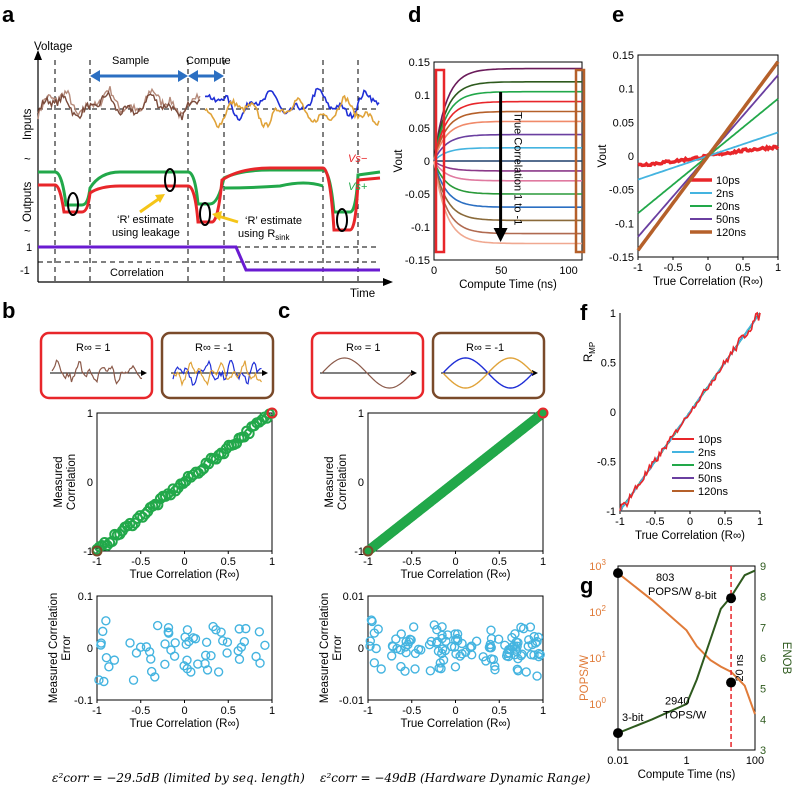 The image size is (793, 796). What do you see at coordinates (508, 285) in the screenshot?
I see `d-xlabel: Compute Time (ns)` at bounding box center [508, 285].